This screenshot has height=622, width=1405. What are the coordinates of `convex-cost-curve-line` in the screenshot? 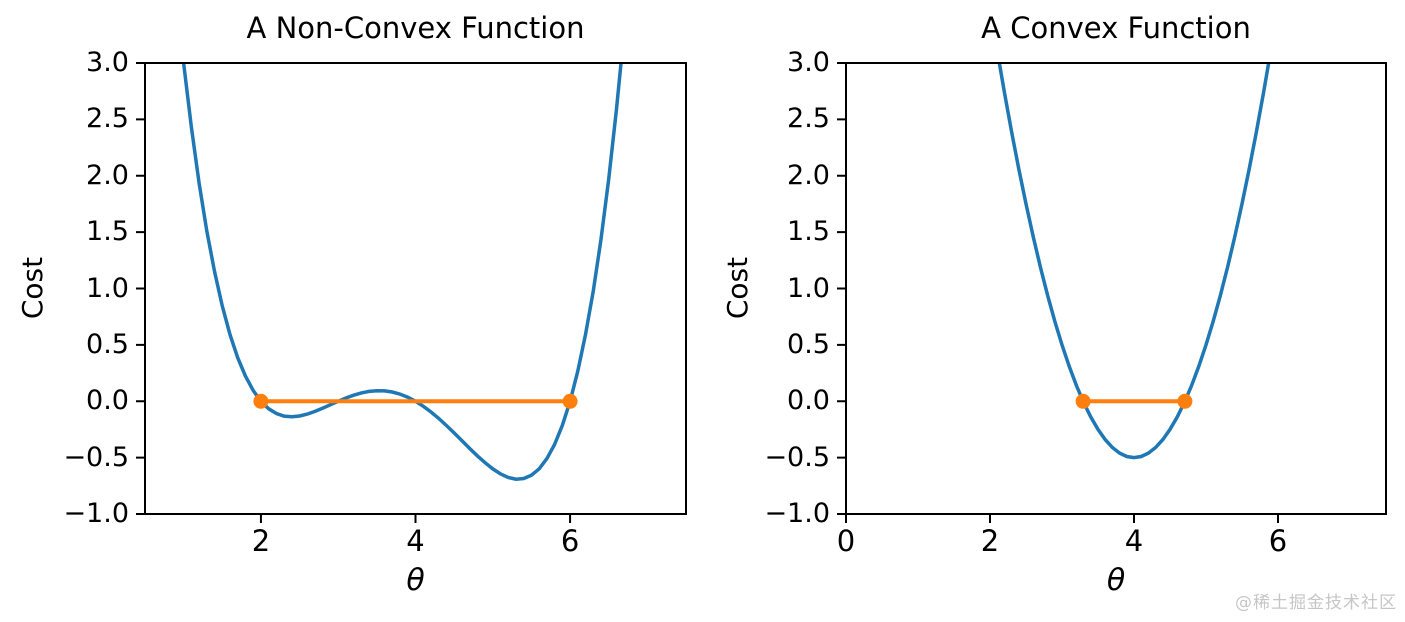 It's located at (1134, 261).